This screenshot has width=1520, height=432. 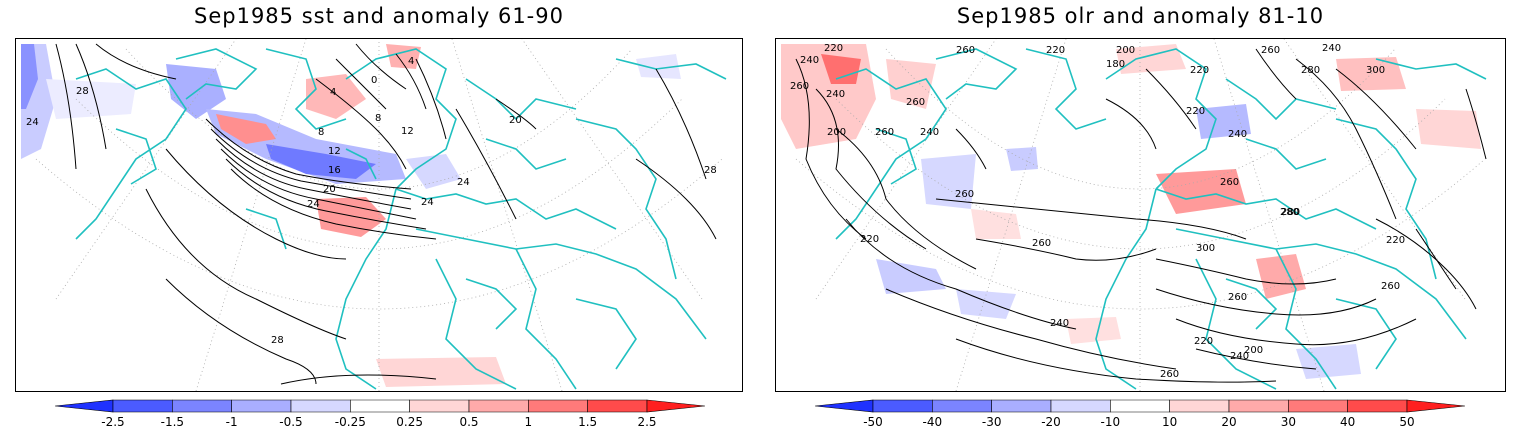 What do you see at coordinates (646, 422) in the screenshot?
I see `colorbar-tick-label: 2.5` at bounding box center [646, 422].